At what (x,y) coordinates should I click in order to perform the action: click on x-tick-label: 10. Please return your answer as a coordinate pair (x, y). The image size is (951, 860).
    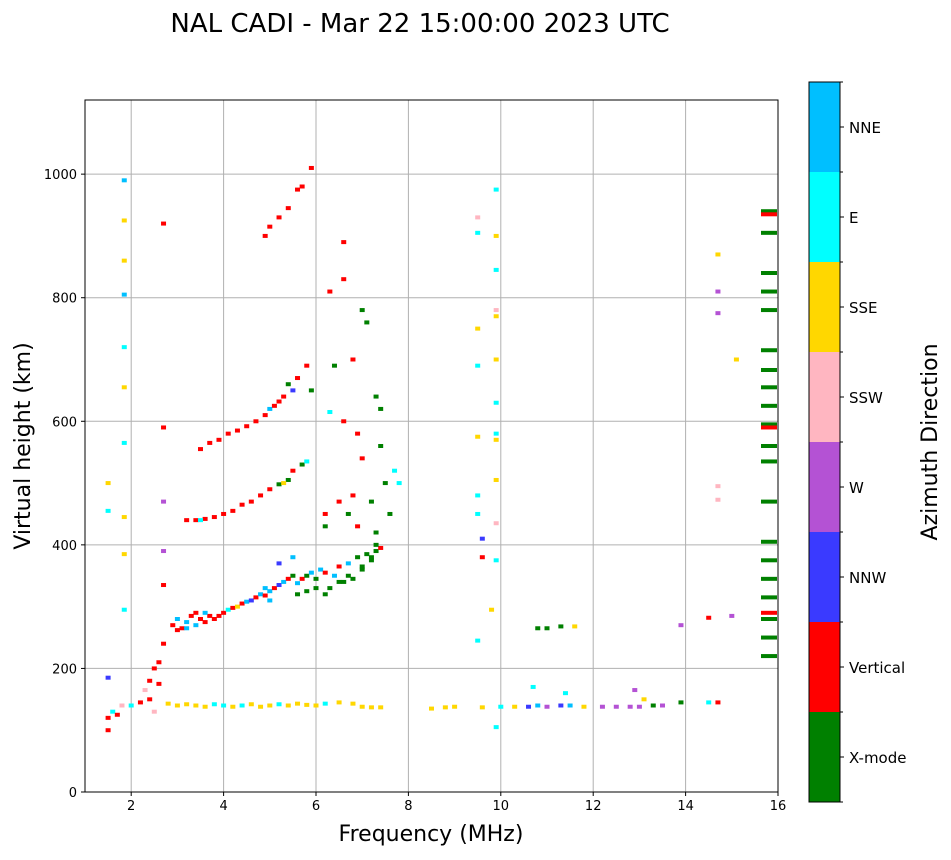
    Looking at the image, I should click on (501, 806).